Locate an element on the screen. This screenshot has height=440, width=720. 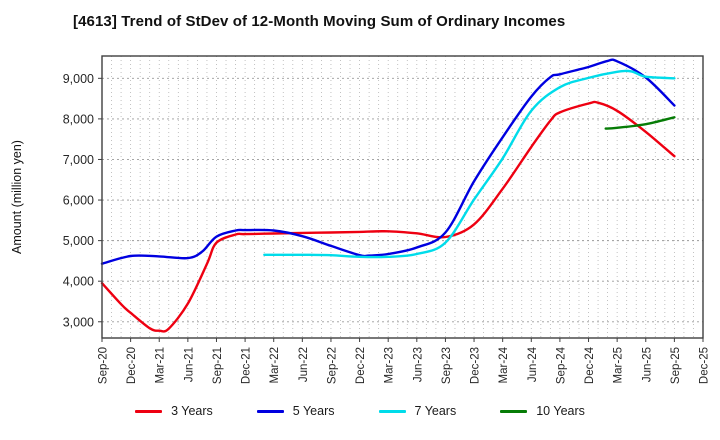
legend: 3 Years 5 Years 7 Years 10 Years is located at coordinates (360, 411).